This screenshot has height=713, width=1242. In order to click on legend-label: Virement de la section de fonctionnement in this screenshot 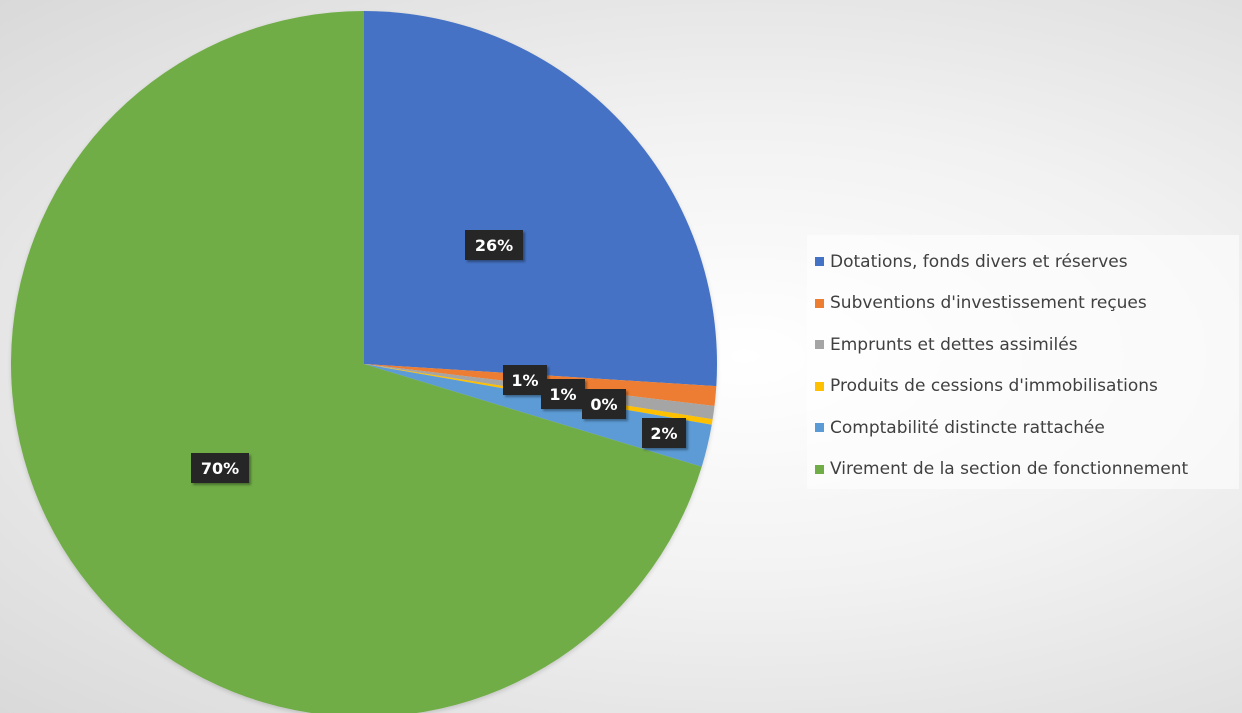, I will do `click(1009, 469)`.